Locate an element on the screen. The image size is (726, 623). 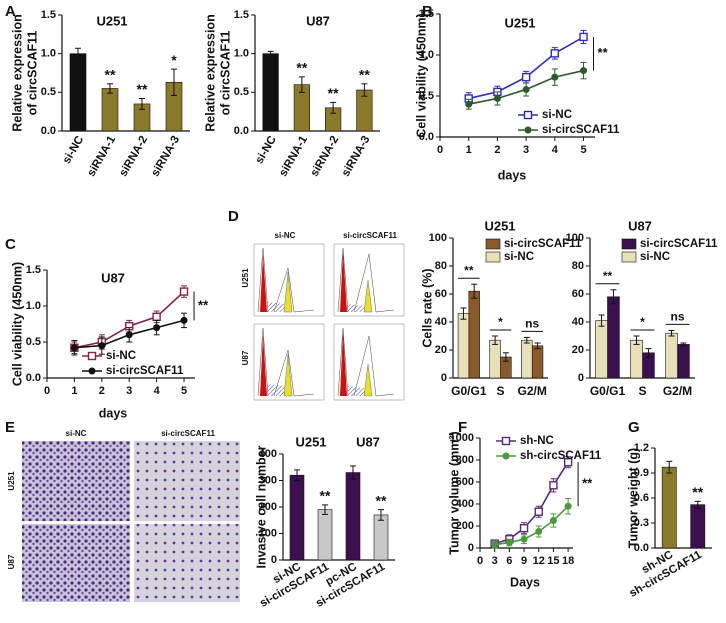
annotation: * is located at coordinates (174, 60).